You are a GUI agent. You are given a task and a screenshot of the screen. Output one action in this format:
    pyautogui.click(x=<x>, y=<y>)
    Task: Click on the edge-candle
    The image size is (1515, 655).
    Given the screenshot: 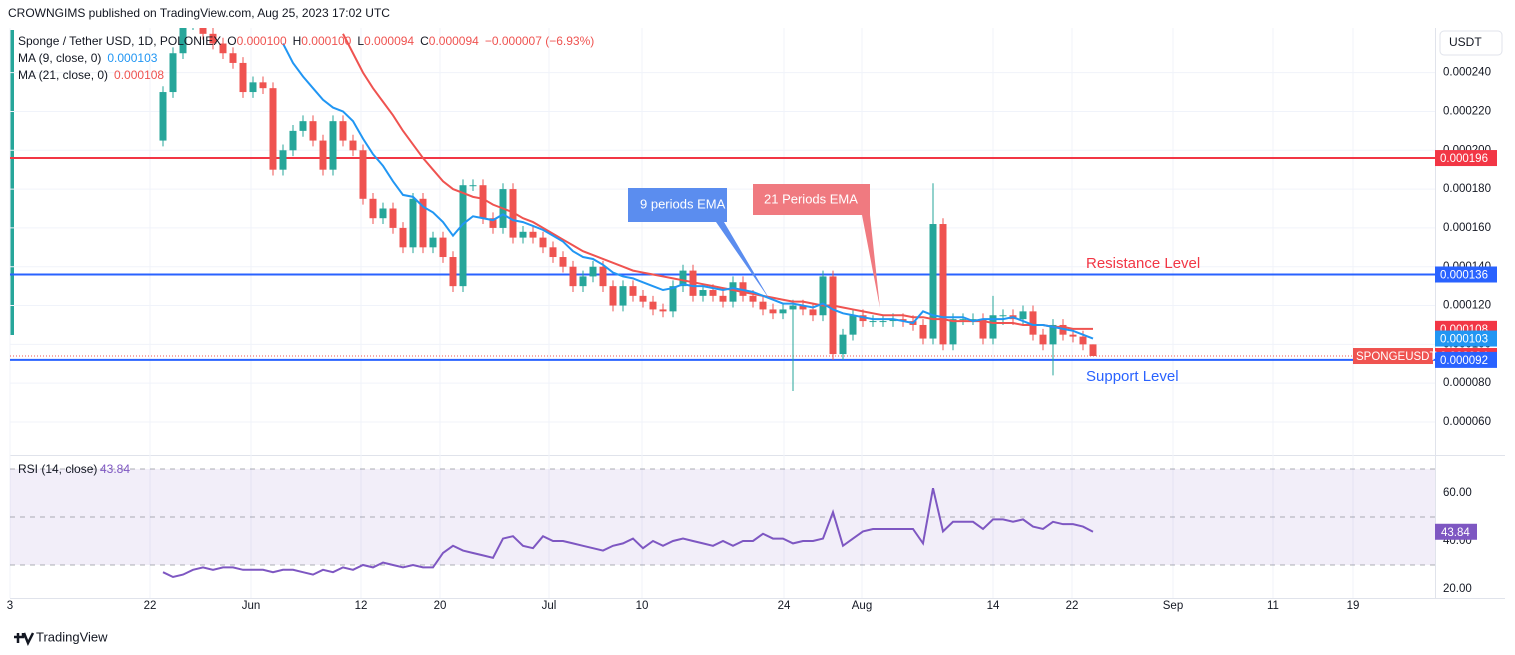 What is the action you would take?
    pyautogui.click(x=12, y=182)
    